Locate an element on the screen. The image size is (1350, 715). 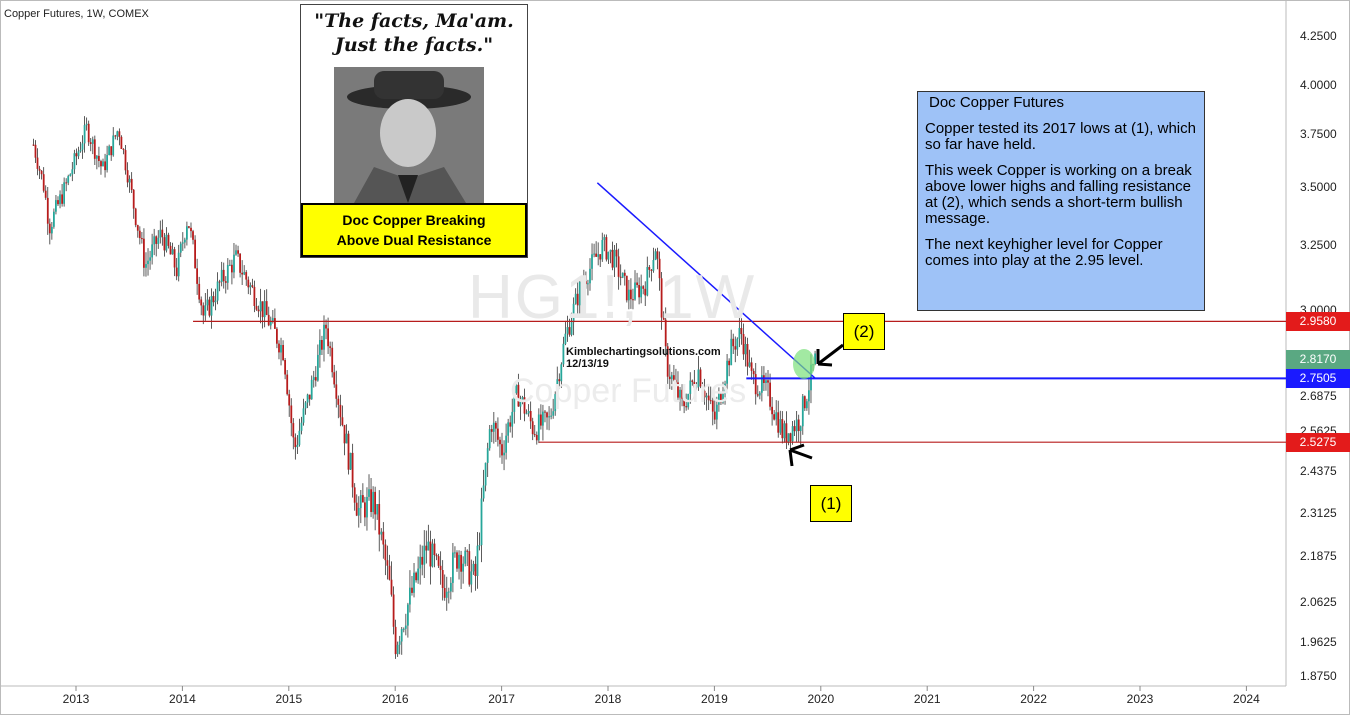
falling-resistance-line is located at coordinates (706, 281).